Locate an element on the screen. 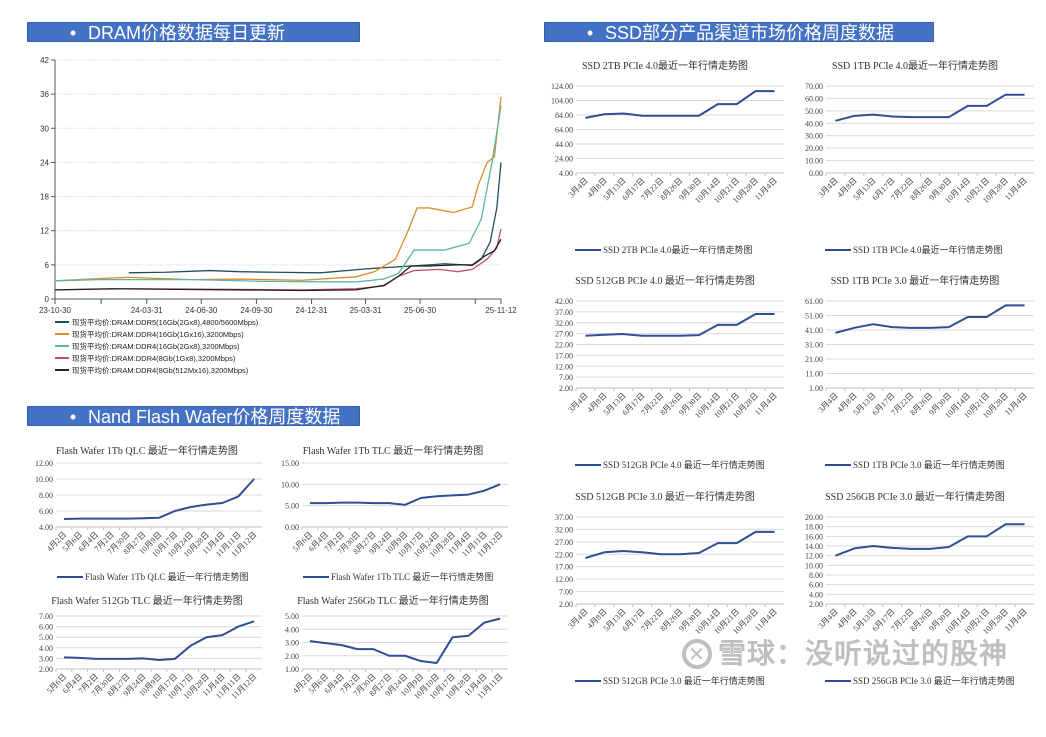 This screenshot has height=737, width=1046. y-tick-label: 42.00 is located at coordinates (564, 301).